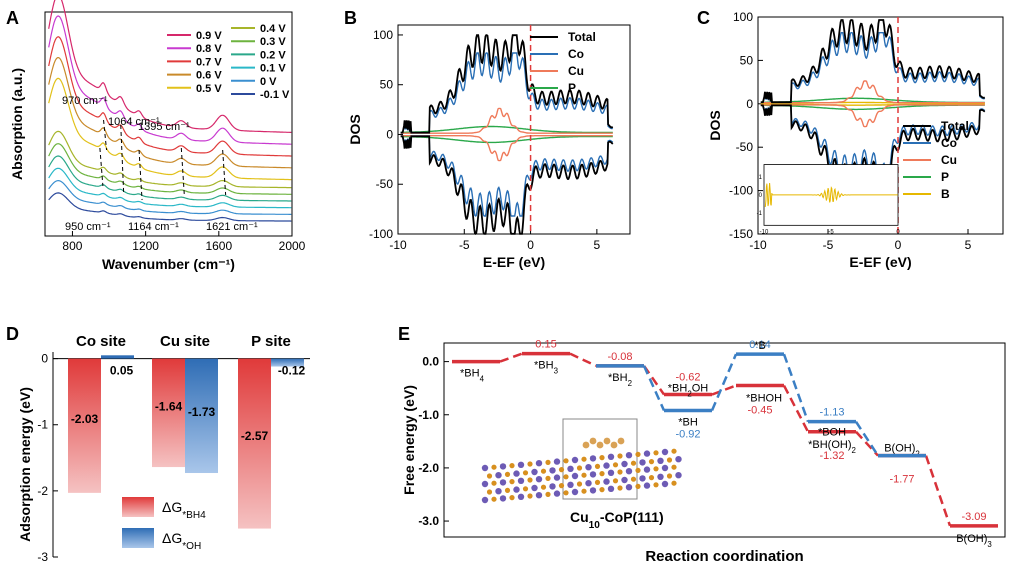  Describe the element at coordinates (974, 541) in the screenshot. I see `species-label: B(OH)3` at that location.